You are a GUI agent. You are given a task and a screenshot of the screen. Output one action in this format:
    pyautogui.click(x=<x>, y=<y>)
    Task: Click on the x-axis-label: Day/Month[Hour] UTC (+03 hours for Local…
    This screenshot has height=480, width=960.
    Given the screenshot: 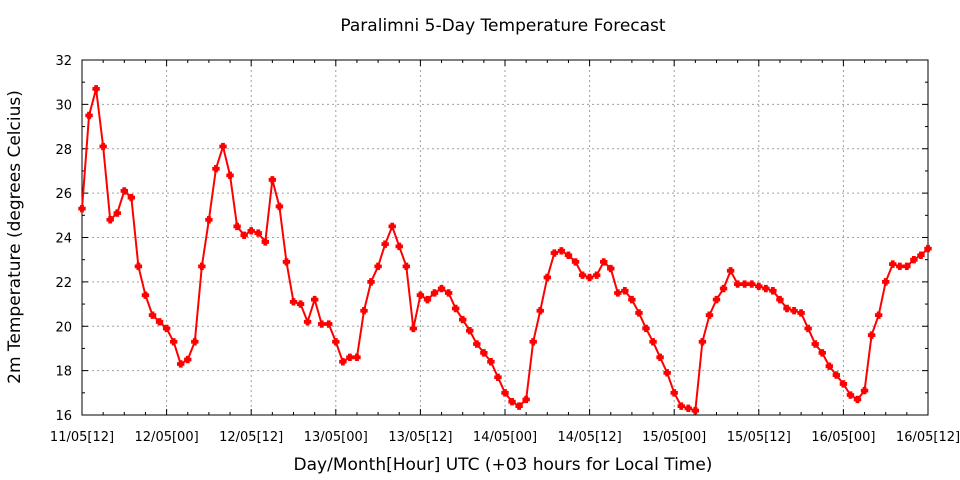 What is the action you would take?
    pyautogui.click(x=503, y=465)
    